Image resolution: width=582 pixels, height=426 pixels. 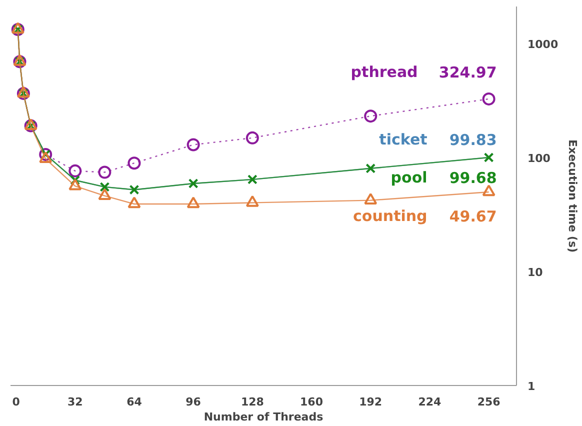 What do you see at coordinates (467, 72) in the screenshot?
I see `data-label: 324.97` at bounding box center [467, 72].